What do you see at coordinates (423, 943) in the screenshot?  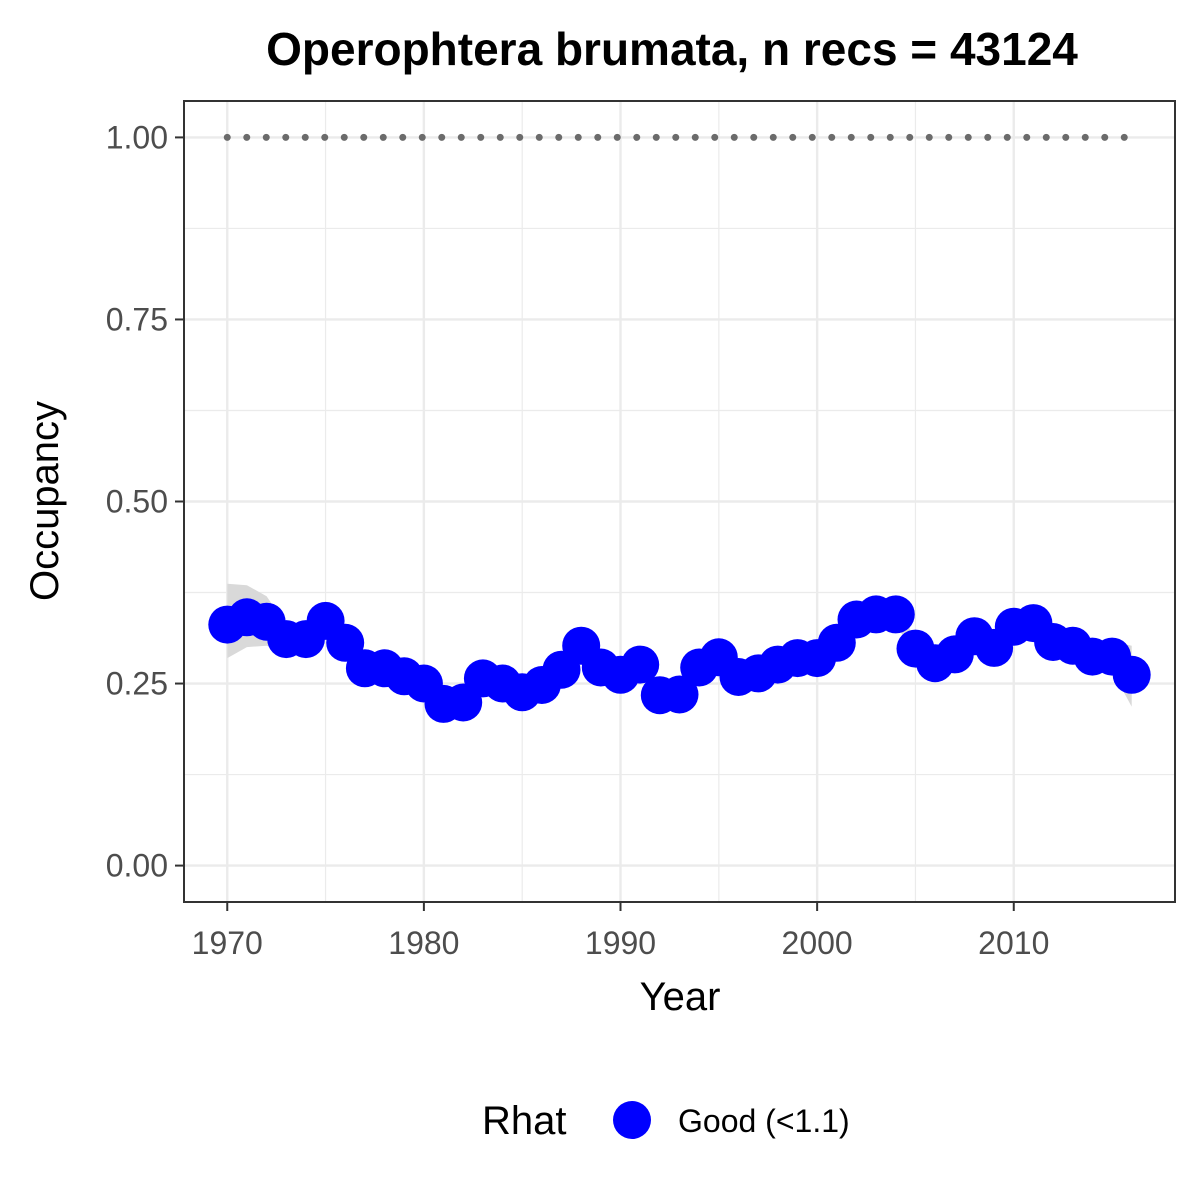 I see `x-tick-label: 1980` at bounding box center [423, 943].